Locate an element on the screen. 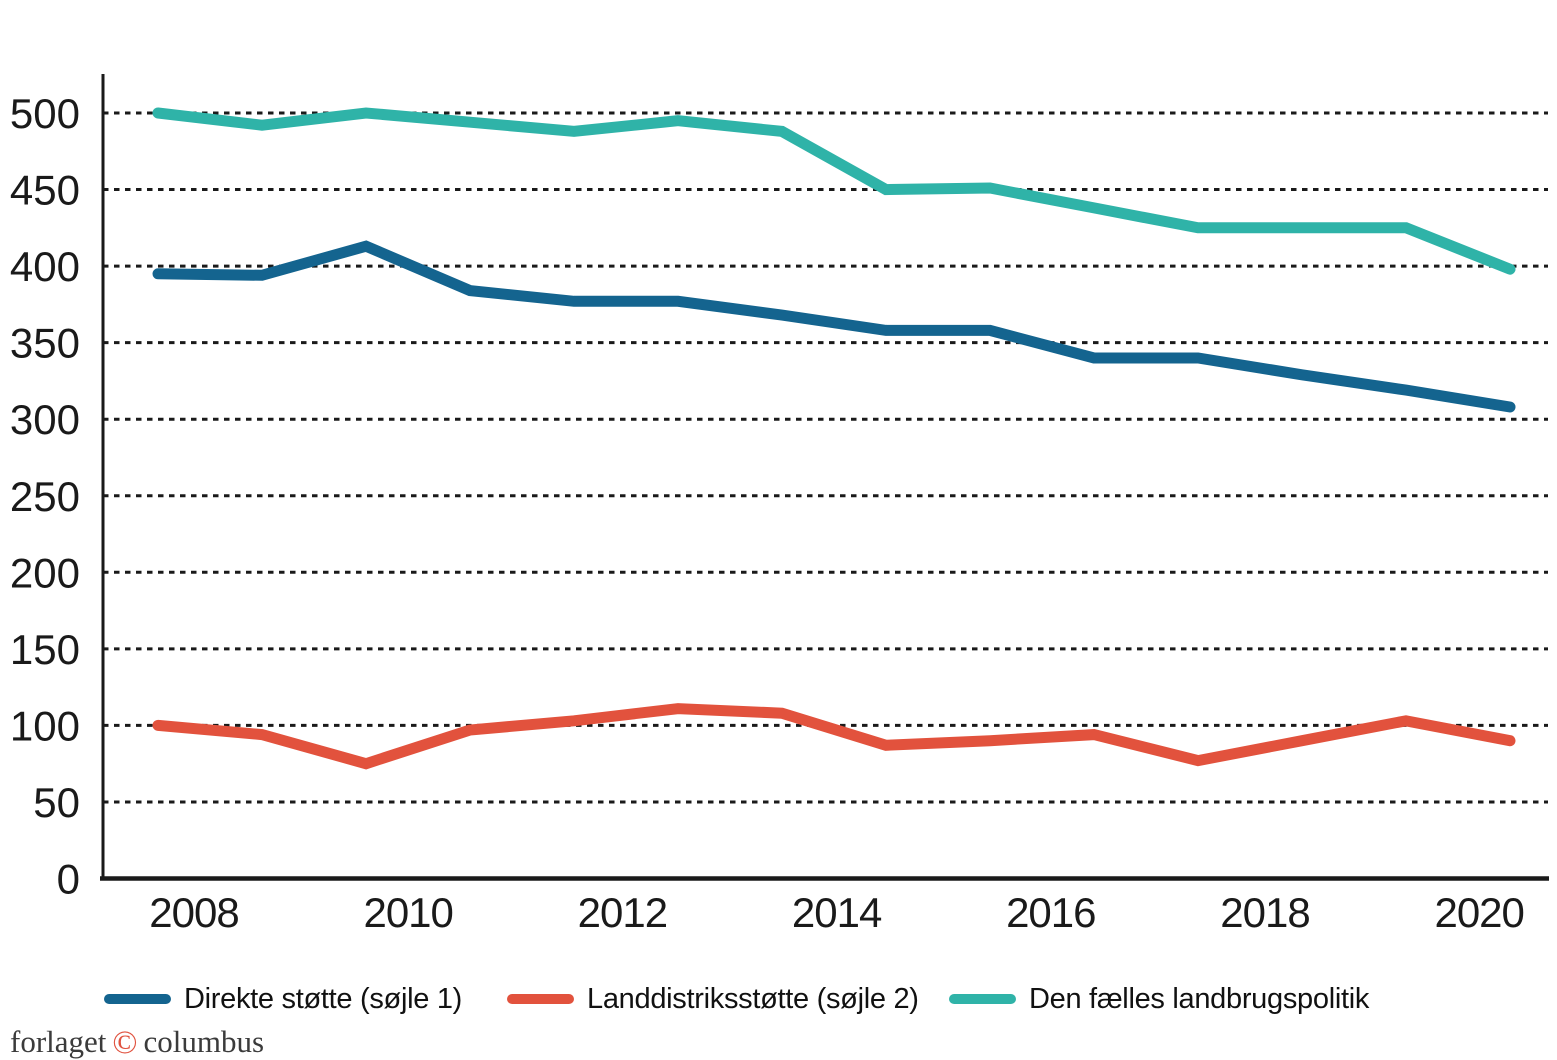 The width and height of the screenshot is (1557, 1060). publisher-logo: forlaget © columbus is located at coordinates (137, 1042).